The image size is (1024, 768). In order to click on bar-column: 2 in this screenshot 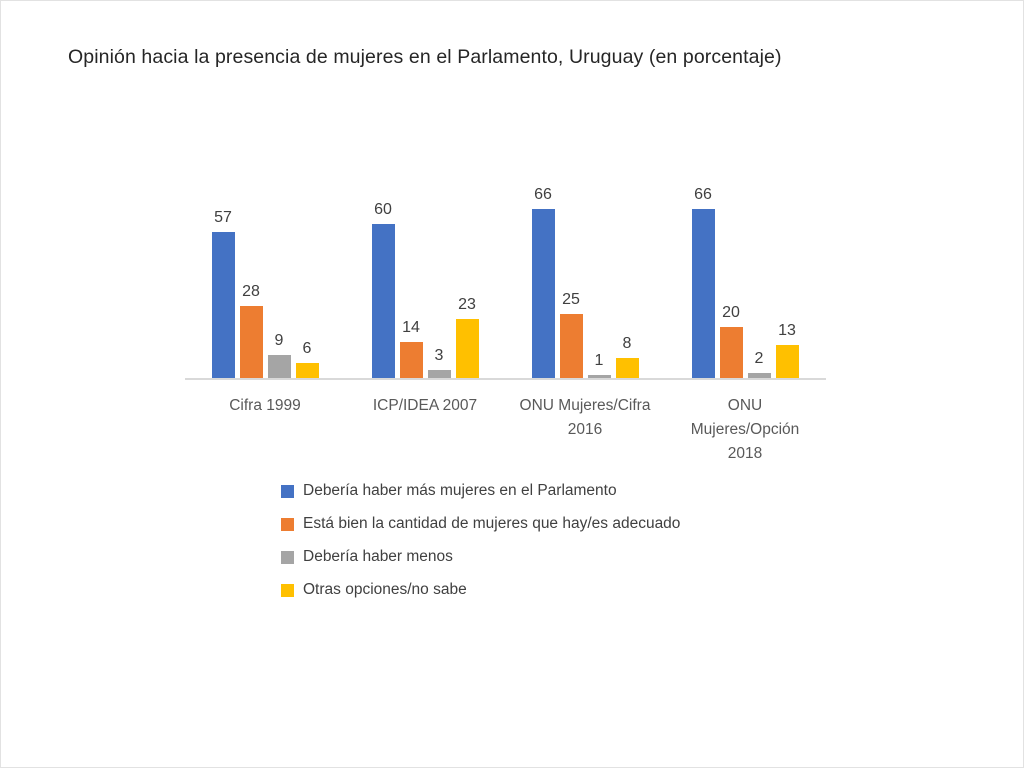, I will do `click(759, 364)`.